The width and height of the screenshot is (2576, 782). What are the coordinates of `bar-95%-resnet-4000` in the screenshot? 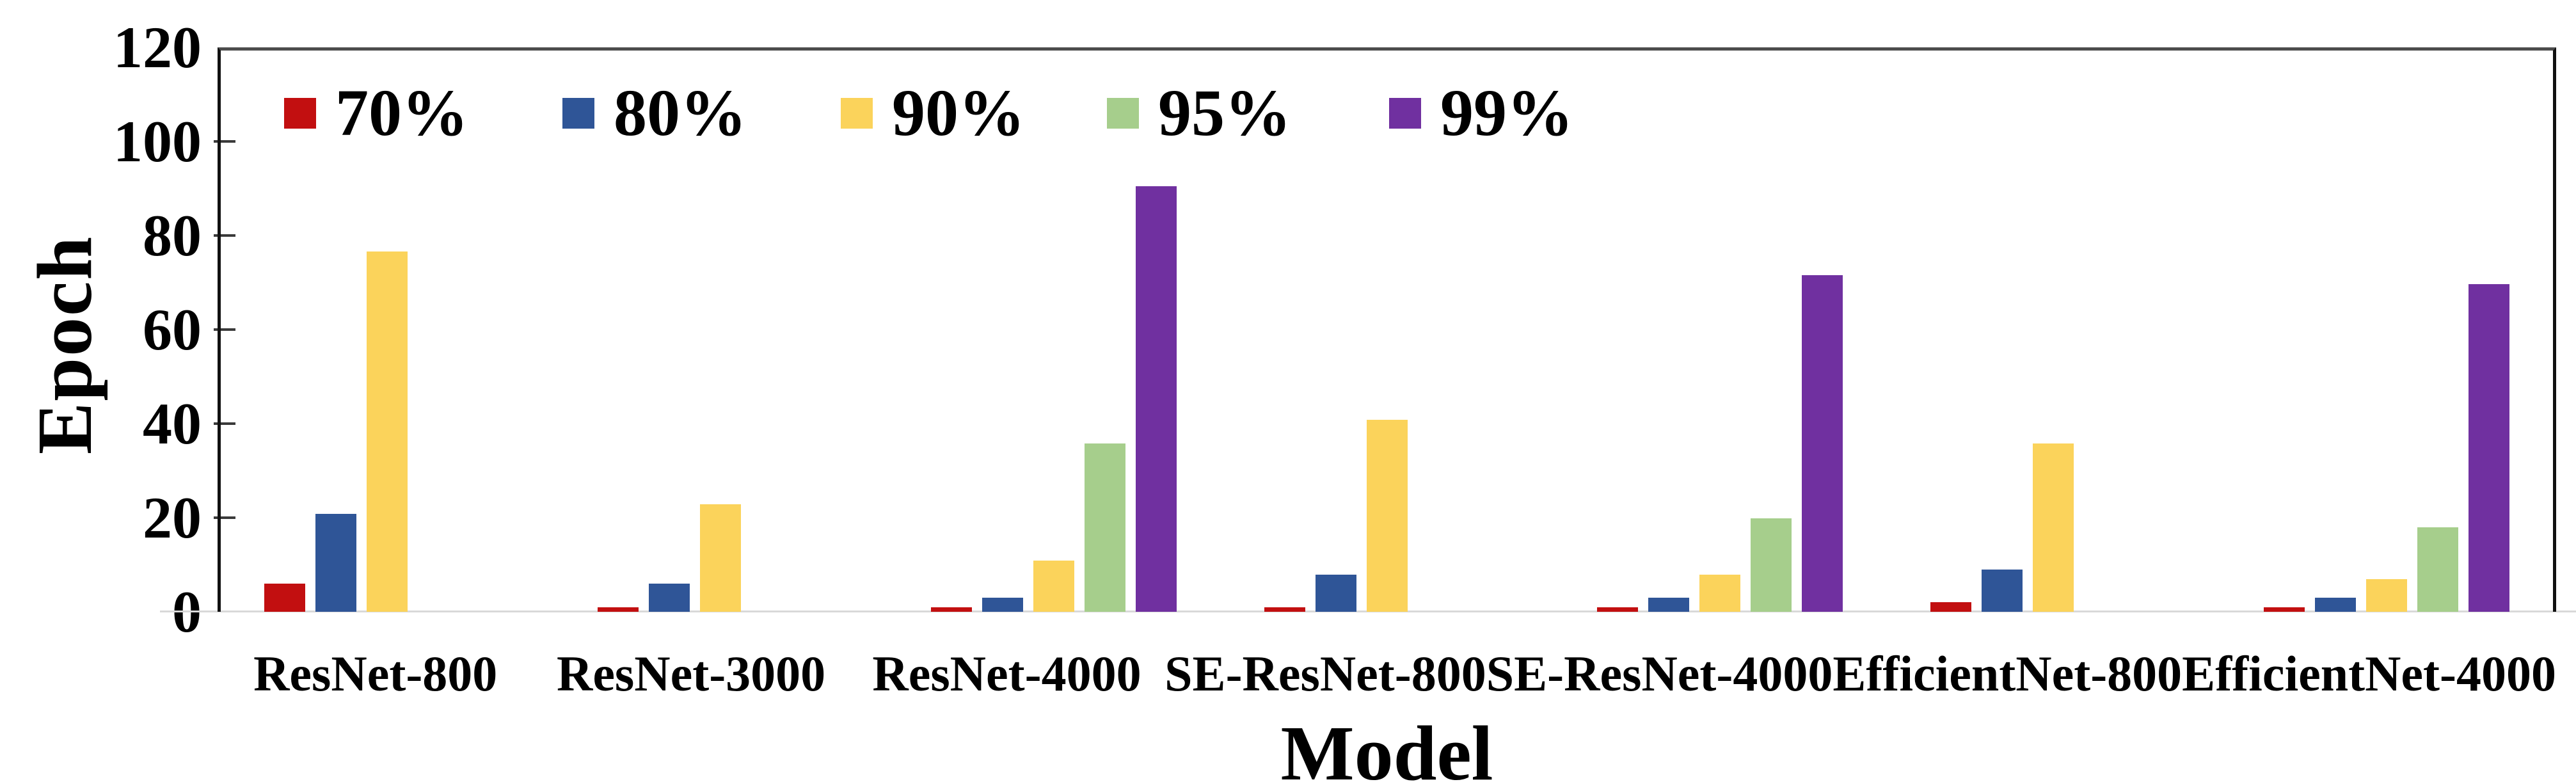 It's located at (1105, 527).